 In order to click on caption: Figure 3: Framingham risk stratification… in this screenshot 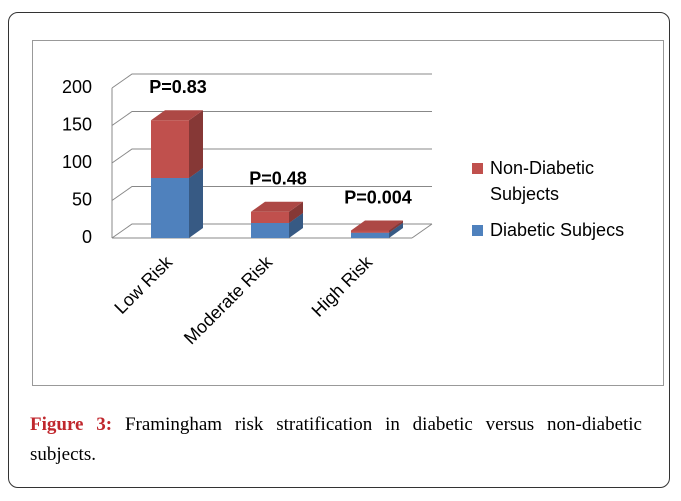, I will do `click(336, 440)`.